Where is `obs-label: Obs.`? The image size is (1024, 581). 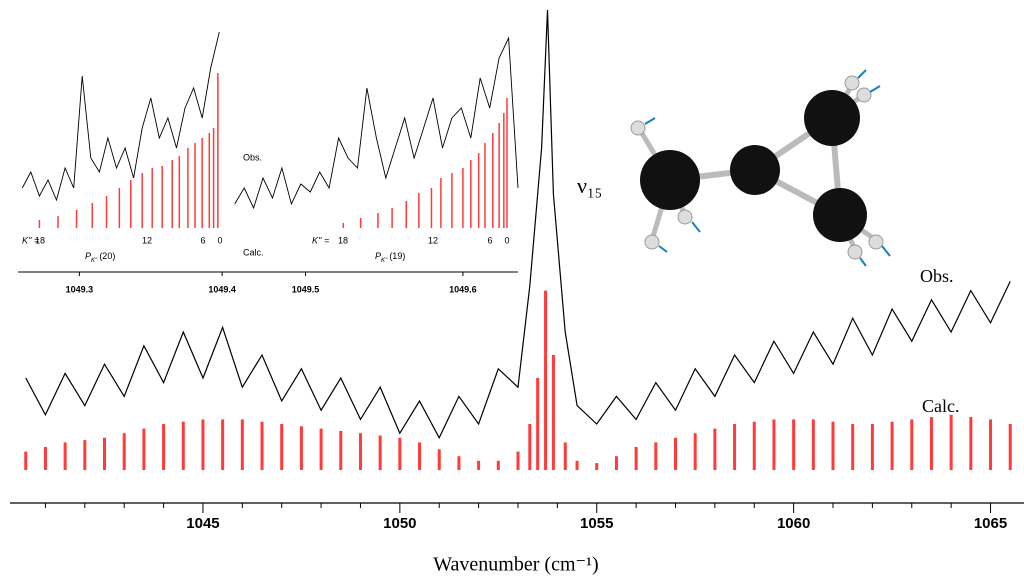 obs-label: Obs. is located at coordinates (937, 276).